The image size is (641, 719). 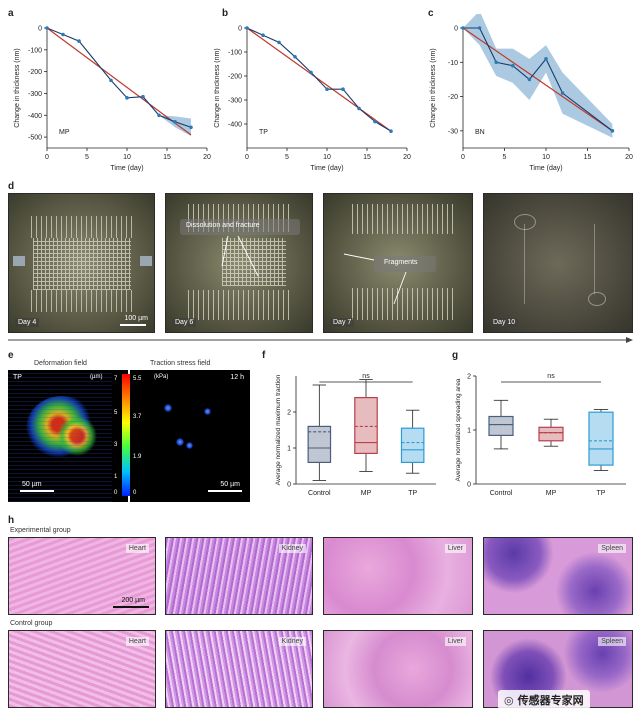 What do you see at coordinates (398, 669) in the screenshot?
I see `histology-ctrl-liver: Liver` at bounding box center [398, 669].